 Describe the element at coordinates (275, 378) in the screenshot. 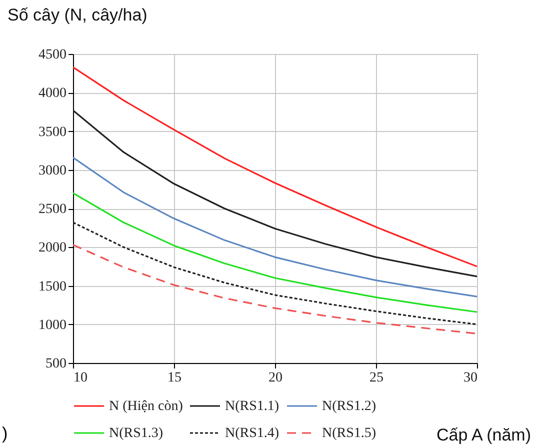

I see `x-tick-label: 20` at that location.